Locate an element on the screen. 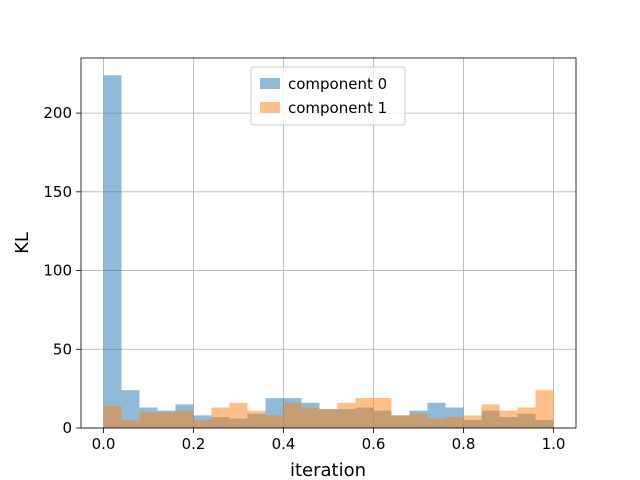 The height and width of the screenshot is (480, 640). x-tick-label: 0.4 is located at coordinates (284, 444).